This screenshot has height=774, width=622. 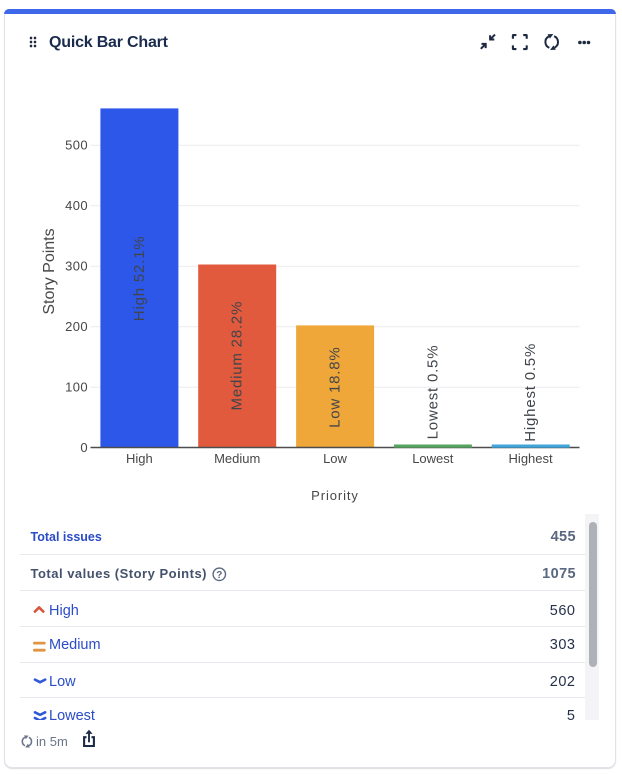 What do you see at coordinates (76, 387) in the screenshot?
I see `svg-text: 100` at bounding box center [76, 387].